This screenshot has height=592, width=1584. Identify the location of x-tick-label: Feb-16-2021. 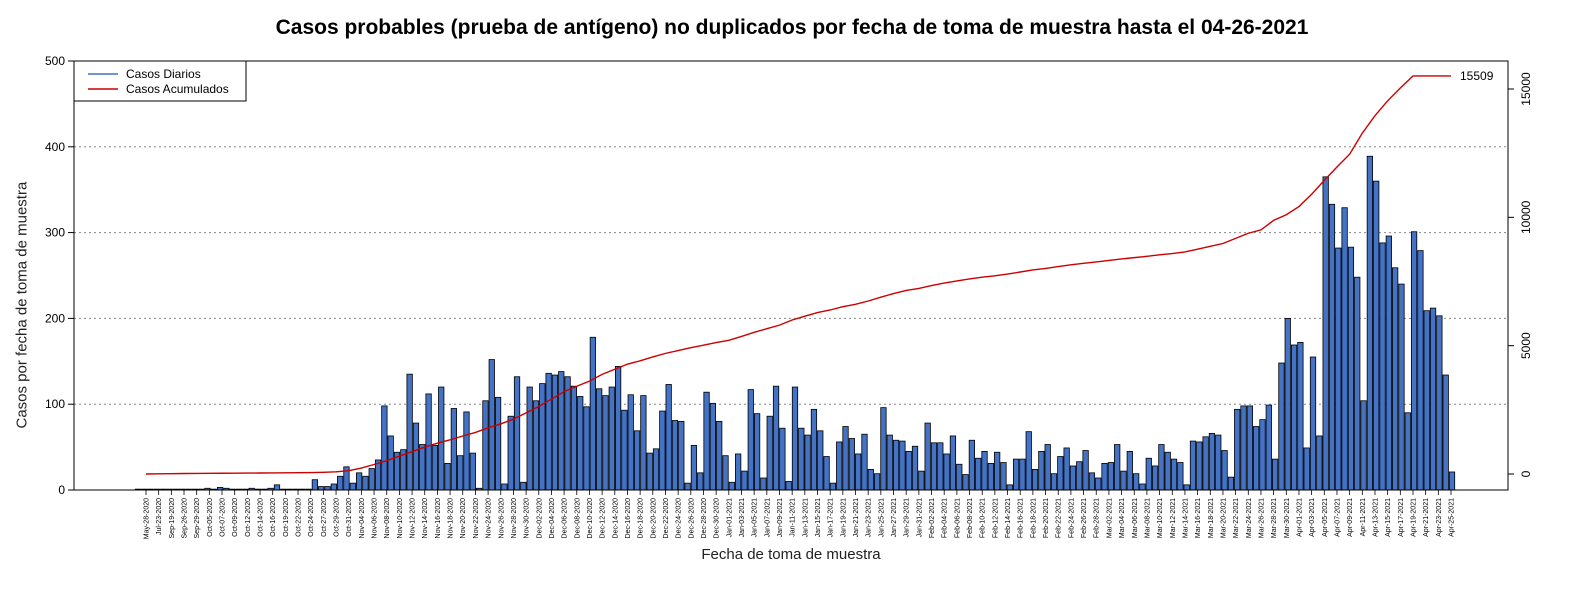
(1021, 518).